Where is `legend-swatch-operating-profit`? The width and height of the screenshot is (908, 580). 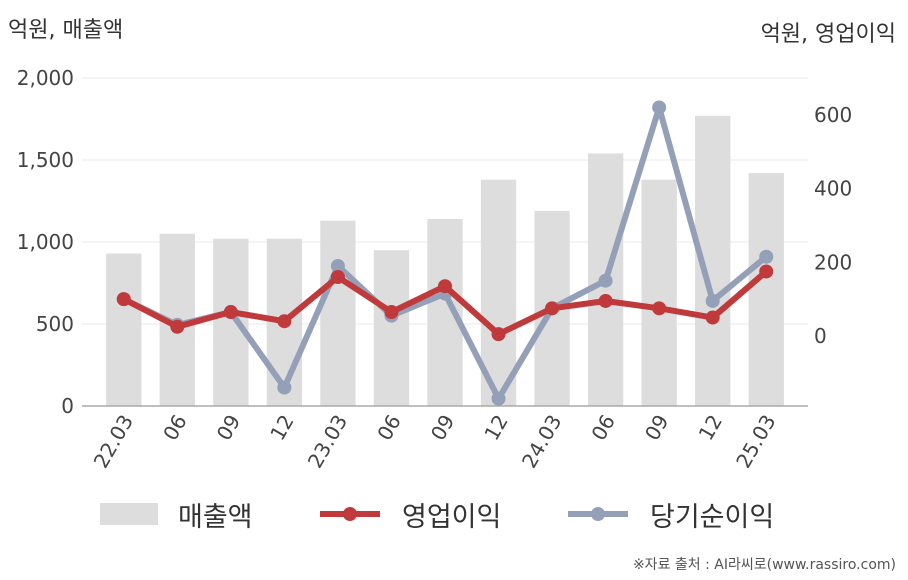 legend-swatch-operating-profit is located at coordinates (350, 514).